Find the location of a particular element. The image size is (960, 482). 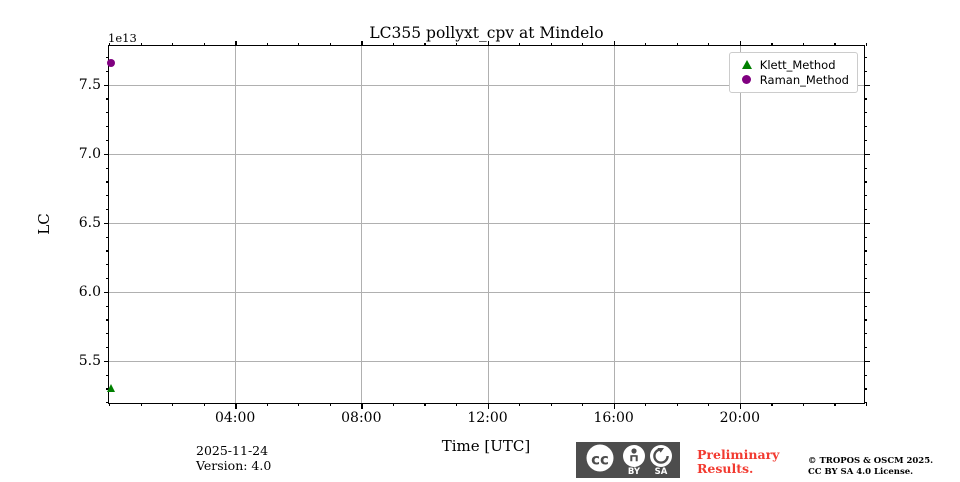

chart-title: LC355 pollyxt_cpv at Mindelo is located at coordinates (486, 33).